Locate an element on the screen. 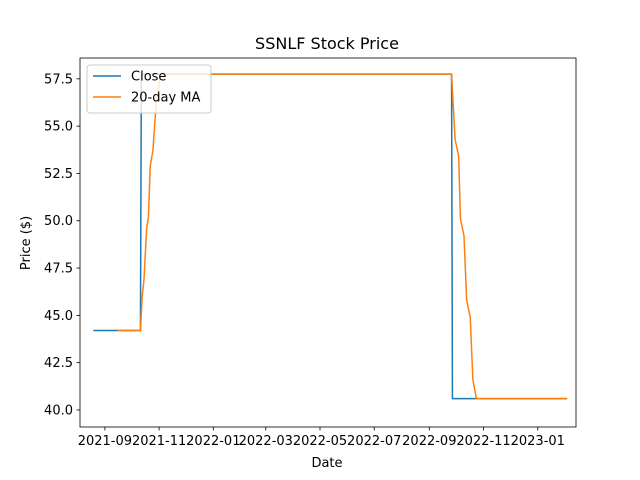 The height and width of the screenshot is (480, 640). y-tick-label: 57.5 is located at coordinates (58, 79).